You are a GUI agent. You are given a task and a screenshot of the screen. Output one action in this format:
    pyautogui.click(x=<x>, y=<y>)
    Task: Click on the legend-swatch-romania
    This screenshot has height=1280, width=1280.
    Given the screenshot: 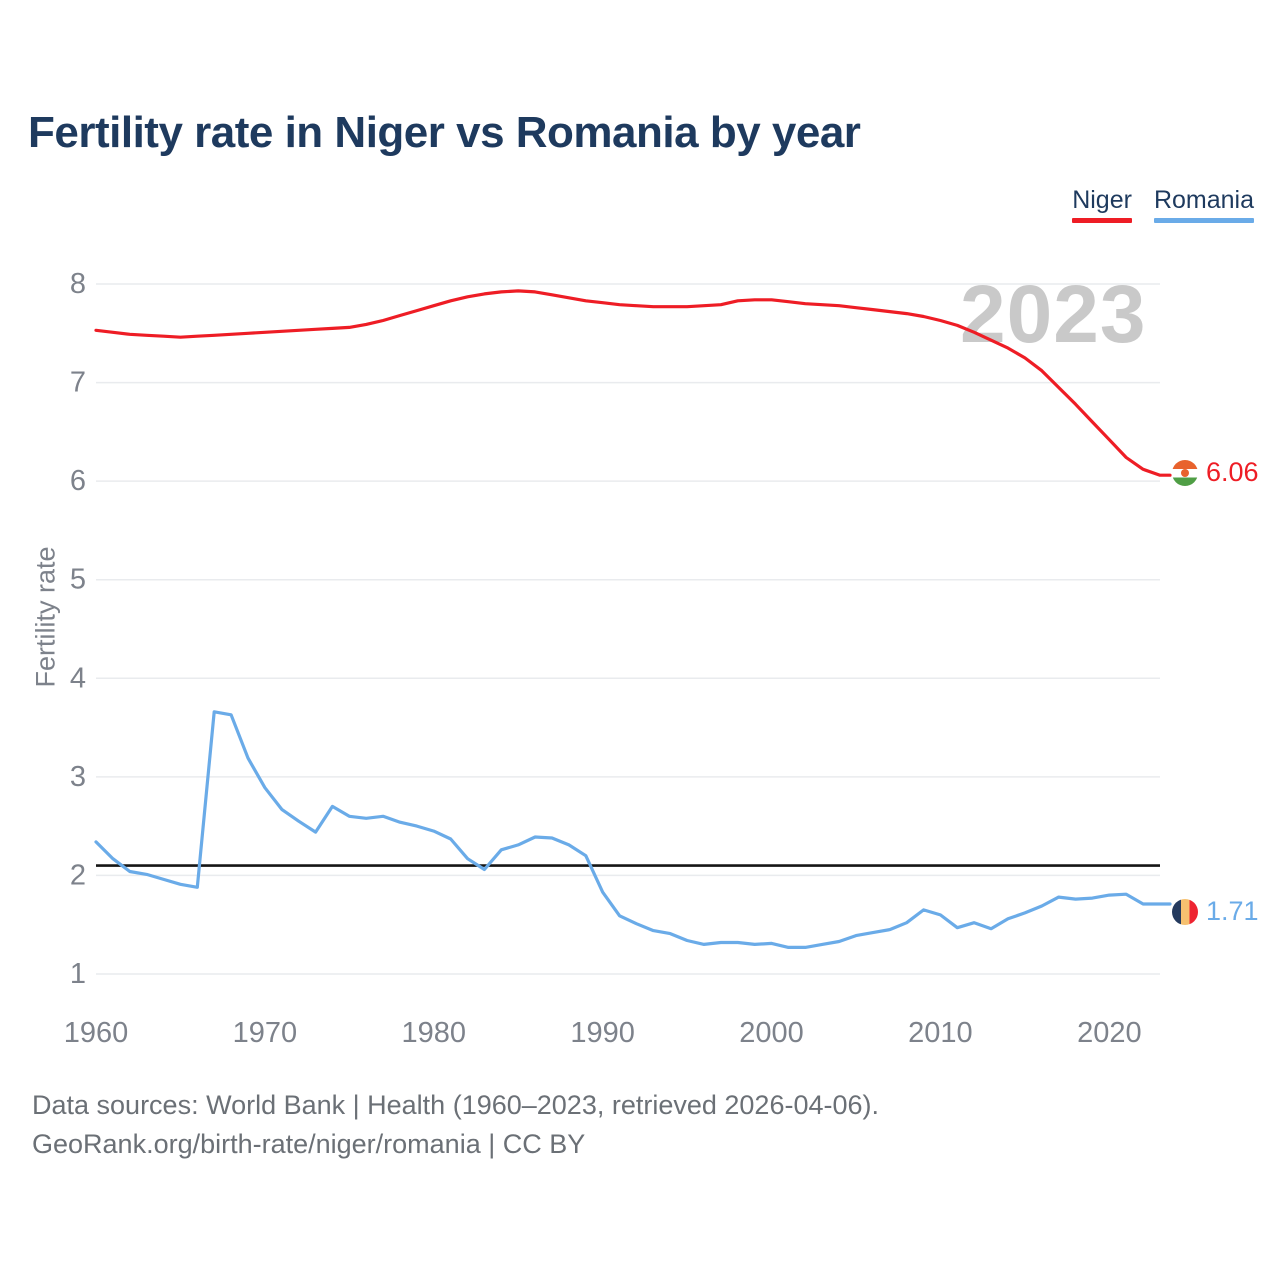 What is the action you would take?
    pyautogui.click(x=1203, y=220)
    